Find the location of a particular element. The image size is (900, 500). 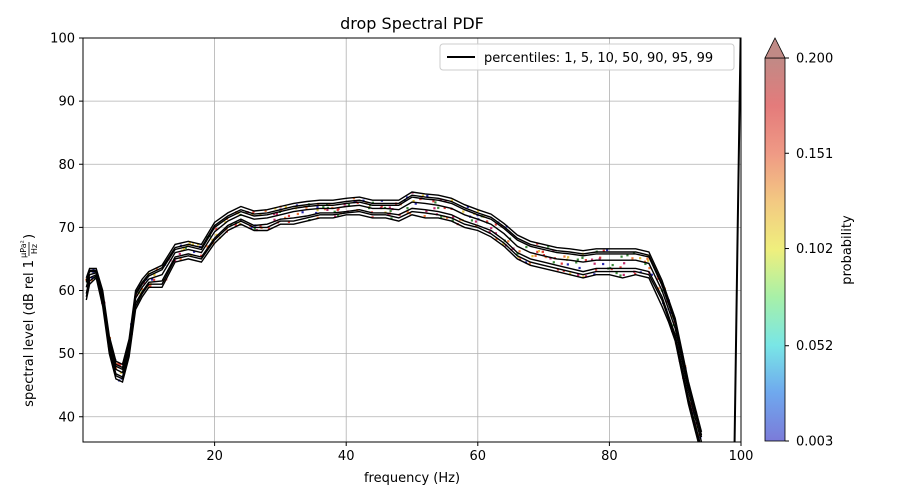

y-axis: 40 50 60 70 80 90 100 is located at coordinates (66, 228).